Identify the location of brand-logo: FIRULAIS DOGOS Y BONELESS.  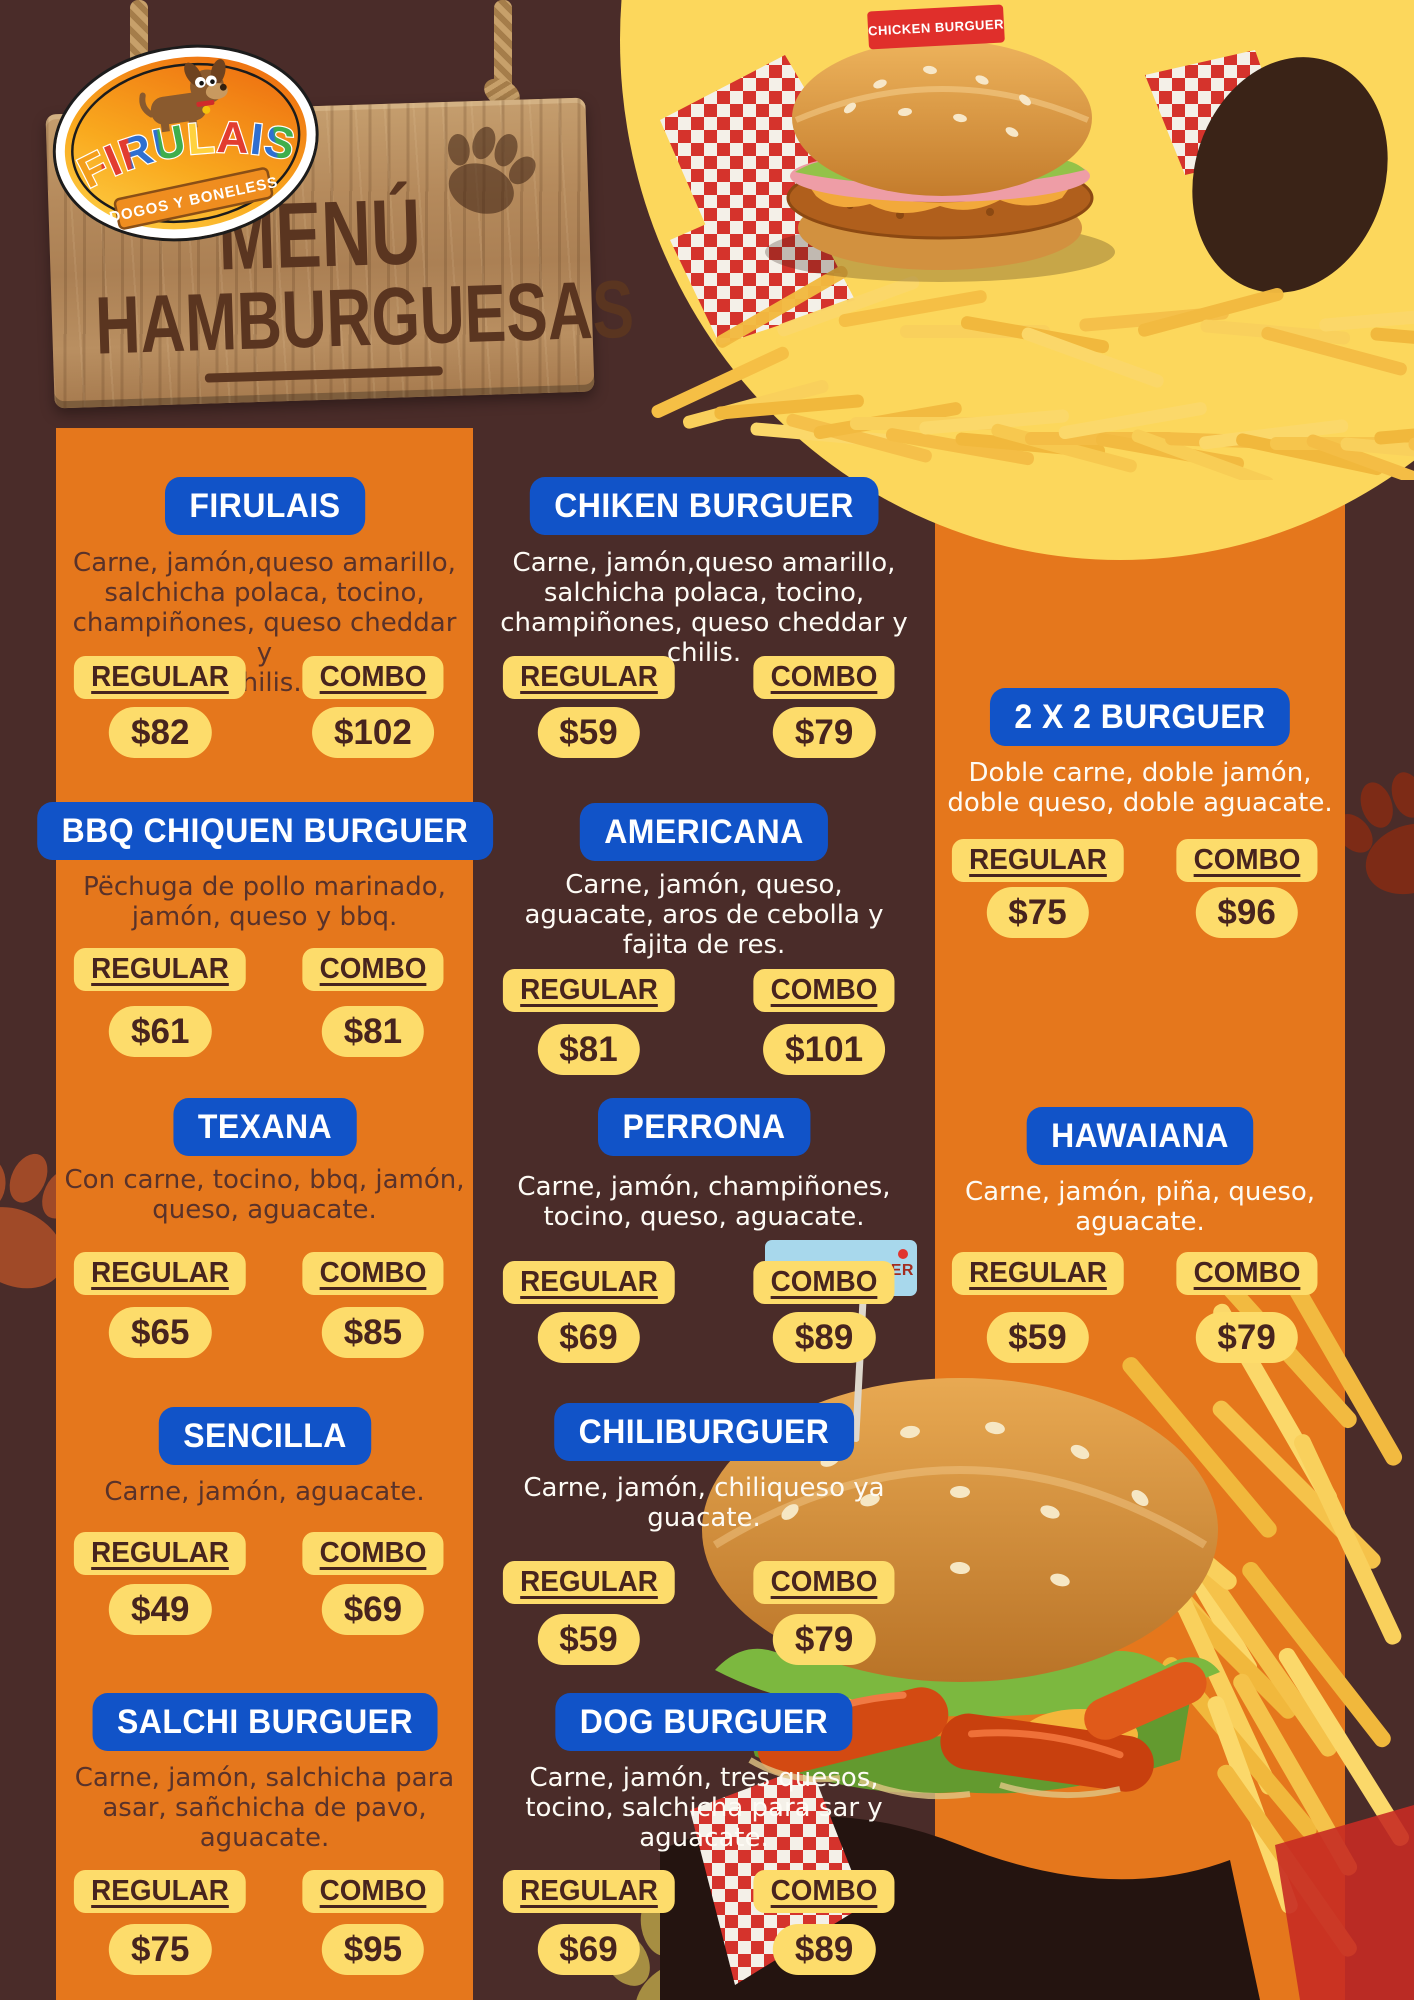
(185, 143).